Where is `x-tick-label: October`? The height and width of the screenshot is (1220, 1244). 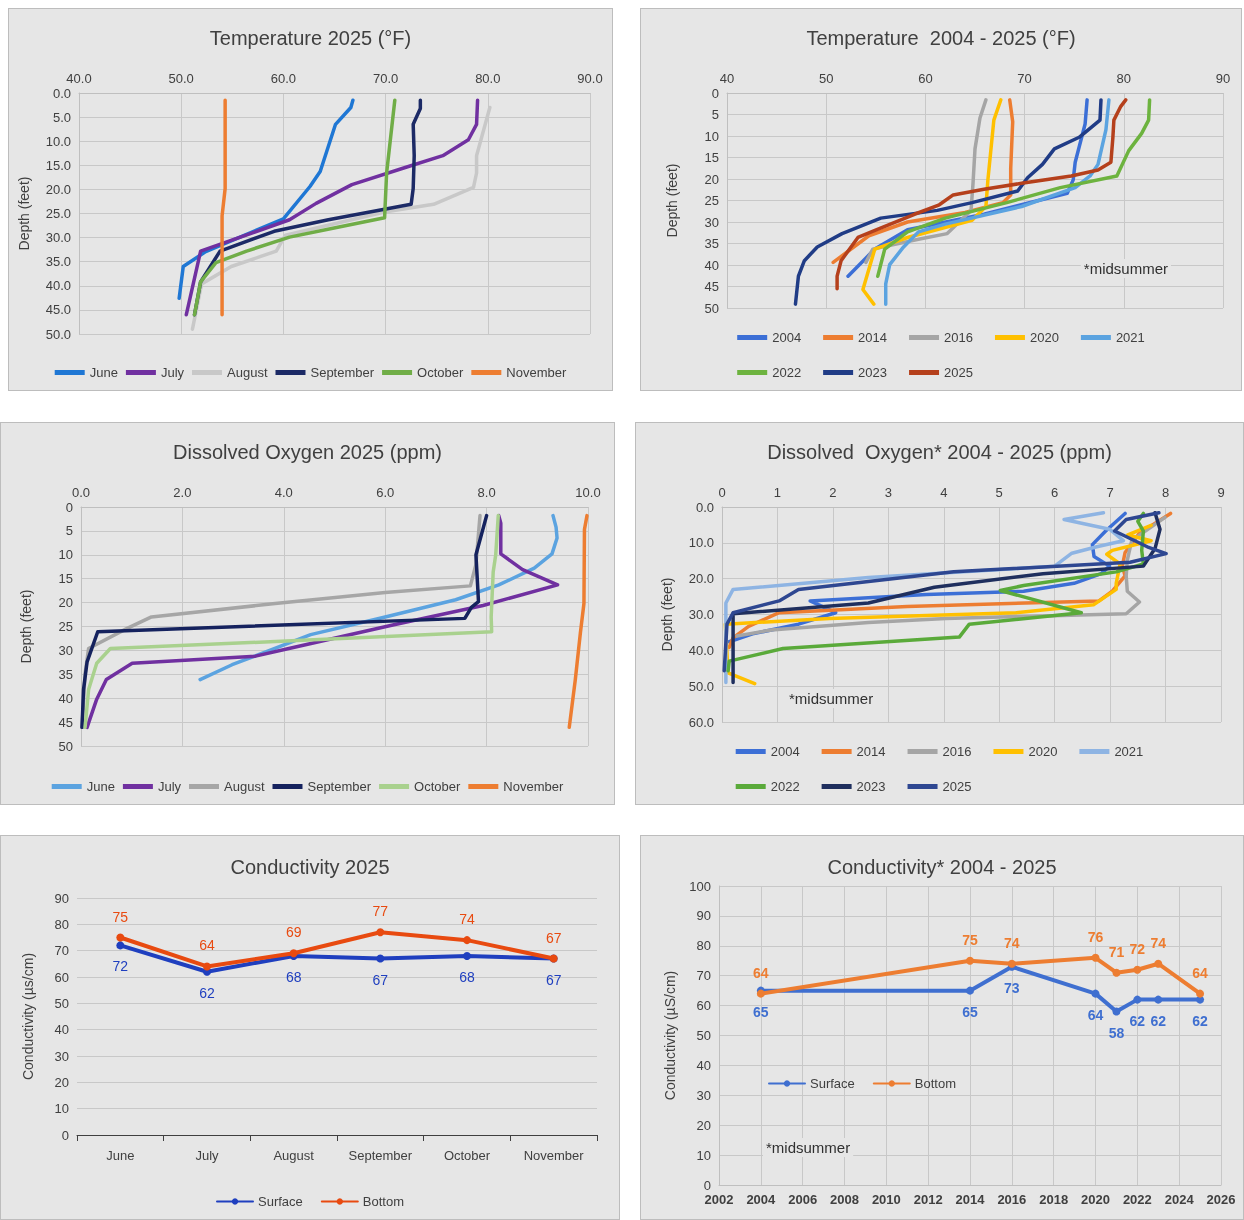
x-tick-label: October is located at coordinates (467, 1155).